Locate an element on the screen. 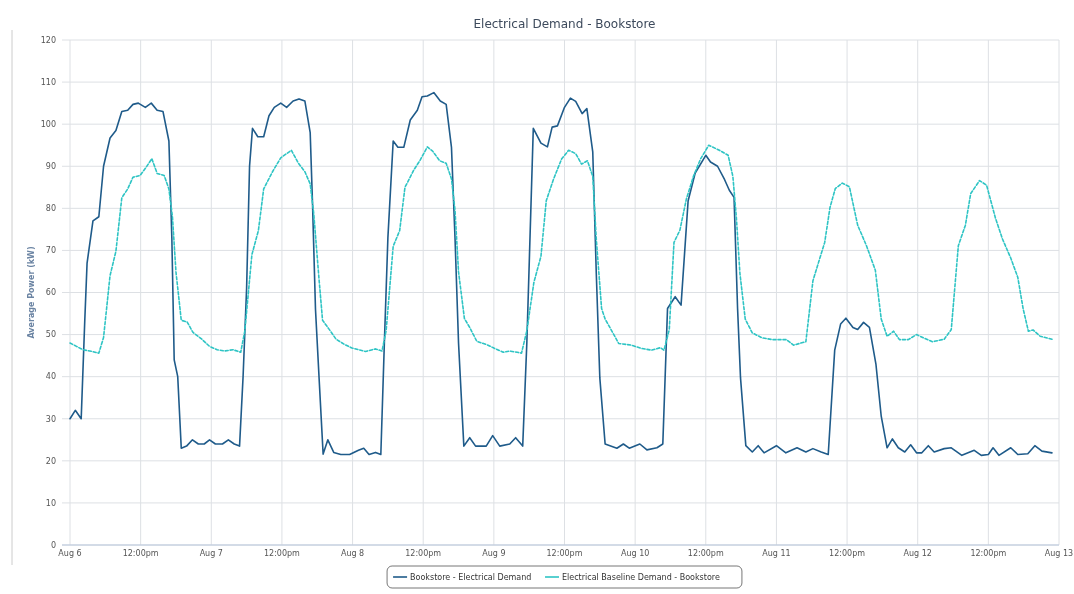 The width and height of the screenshot is (1074, 594). legend-label: Electrical Baseline Demand - Bookstore is located at coordinates (641, 577).